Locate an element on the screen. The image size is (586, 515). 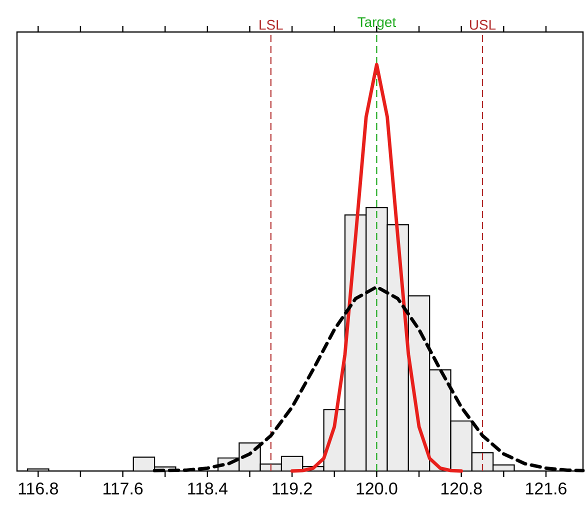
x-tick-label: 117.6 is located at coordinates (123, 488).